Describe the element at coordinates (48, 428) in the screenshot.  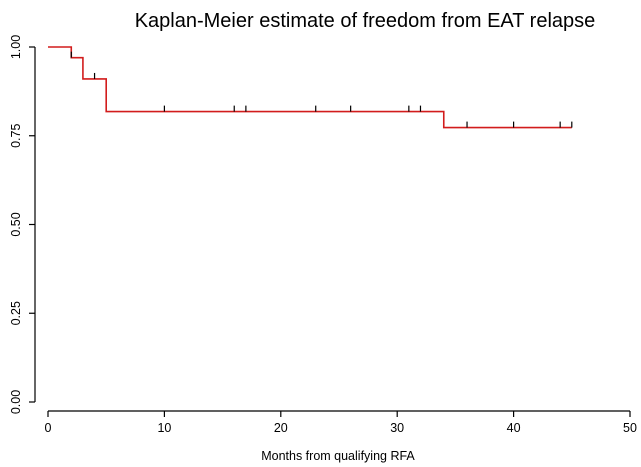
I see `x-tick-label: 0` at that location.